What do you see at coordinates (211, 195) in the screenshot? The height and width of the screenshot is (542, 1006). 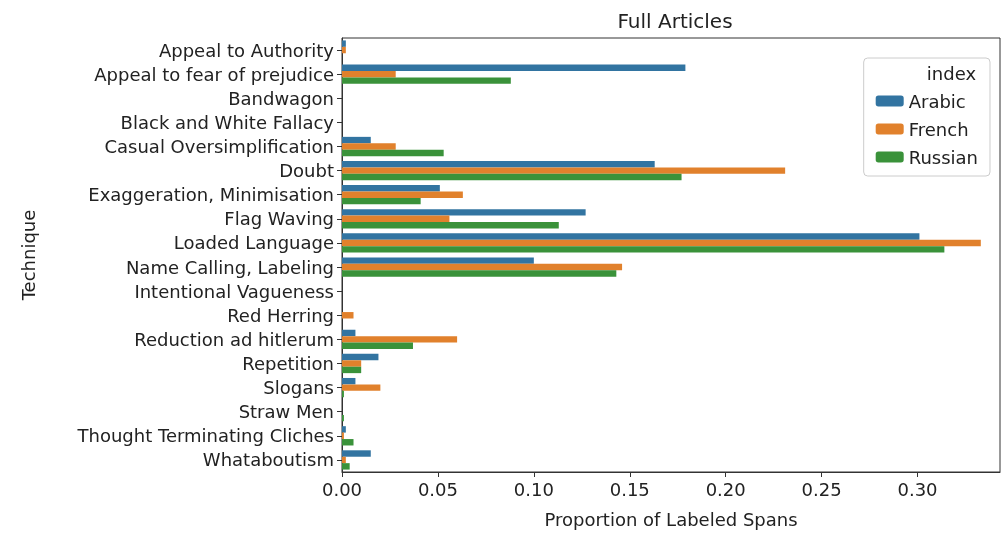 I see `y-tick-label: Exaggeration, Minimisation` at bounding box center [211, 195].